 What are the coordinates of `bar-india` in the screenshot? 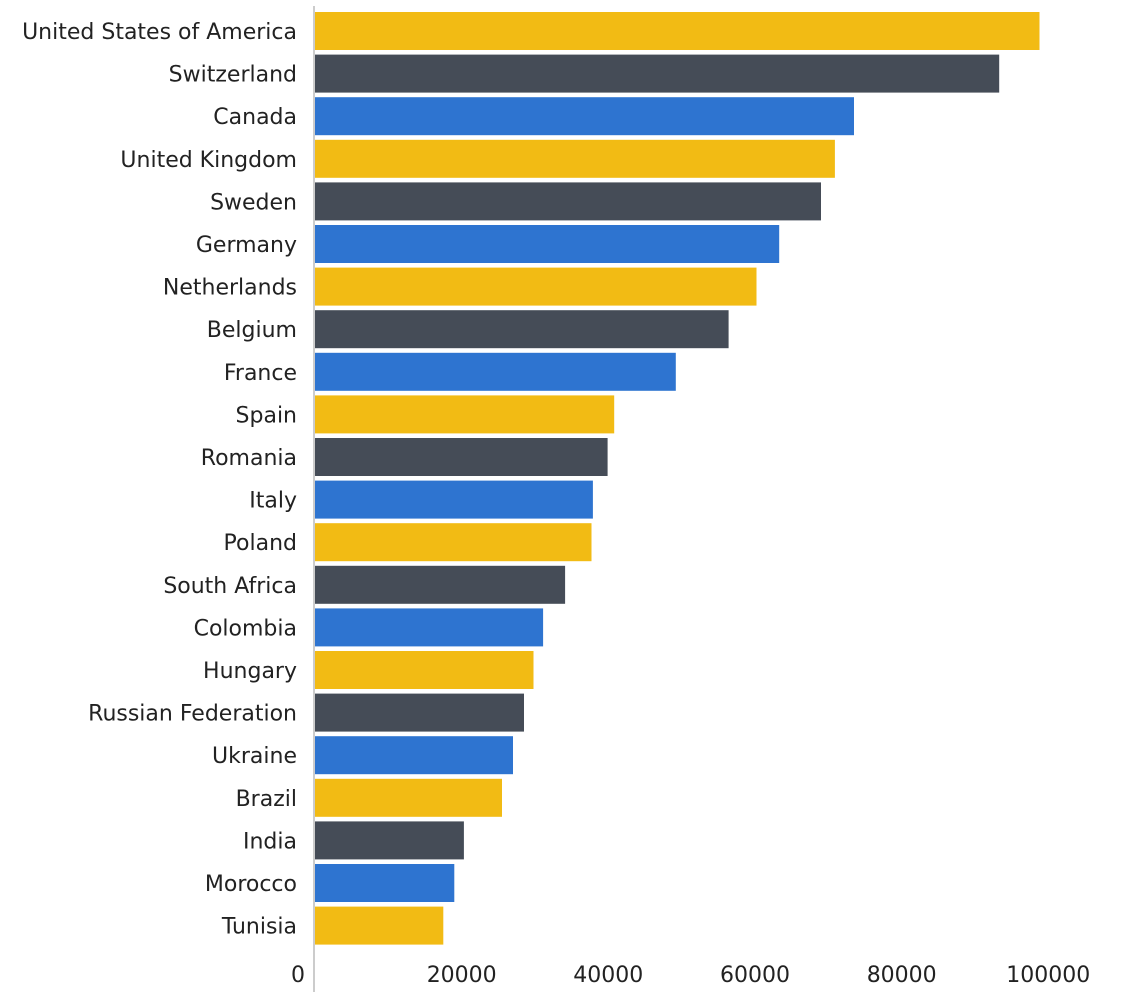 It's located at (389, 840).